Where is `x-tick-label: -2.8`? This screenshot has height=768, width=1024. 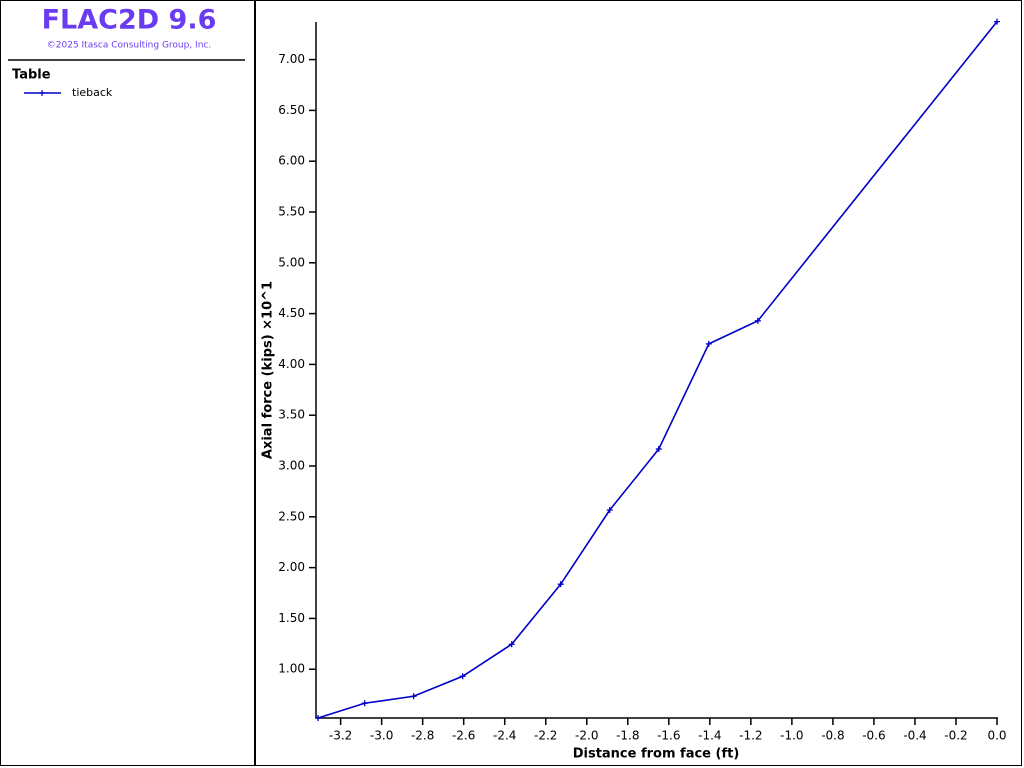
x-tick-label: -2.8 is located at coordinates (422, 736).